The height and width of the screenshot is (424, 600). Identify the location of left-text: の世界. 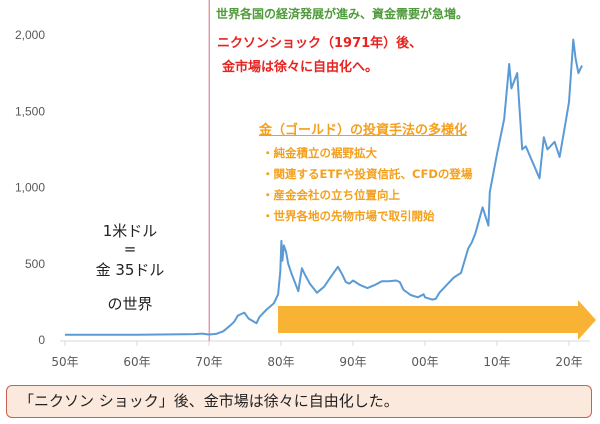
(130, 304).